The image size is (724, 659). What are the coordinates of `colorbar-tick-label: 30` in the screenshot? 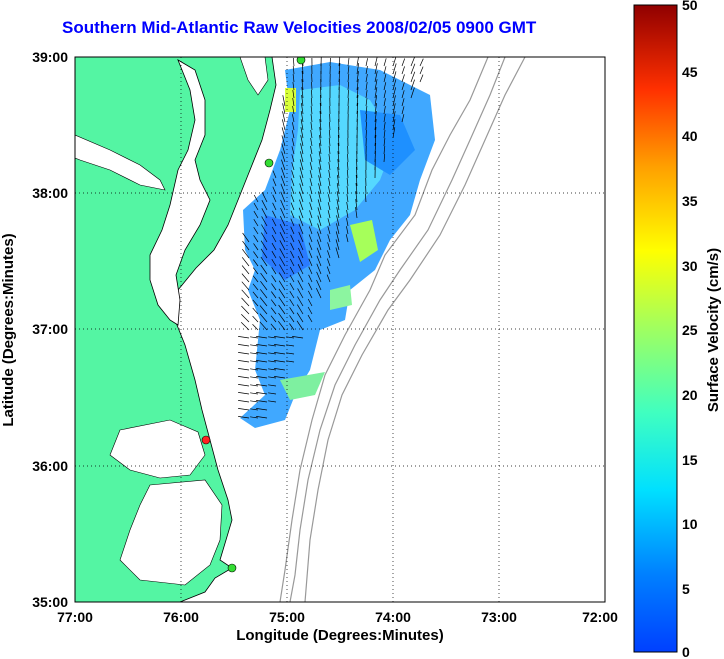 It's located at (690, 266).